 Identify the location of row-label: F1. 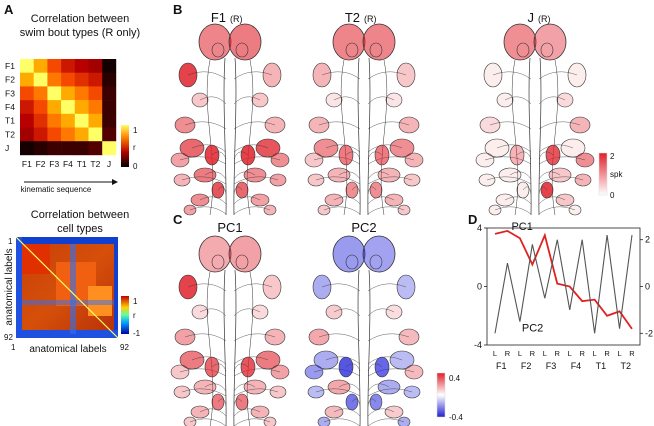
(10, 66).